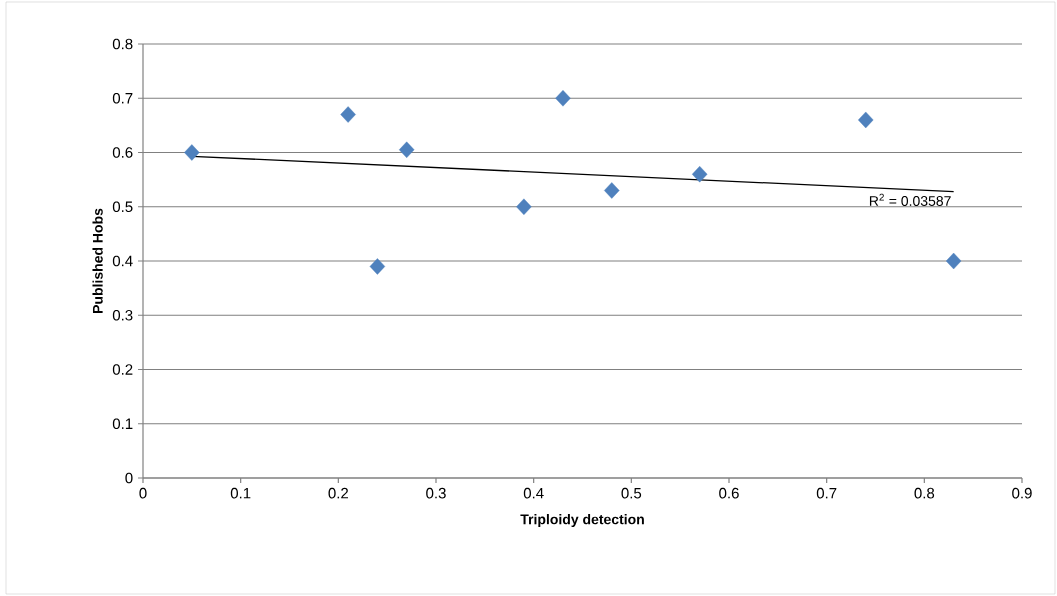 Image resolution: width=1057 pixels, height=596 pixels. Describe the element at coordinates (122, 152) in the screenshot. I see `y-tick-label: 0.6` at that location.